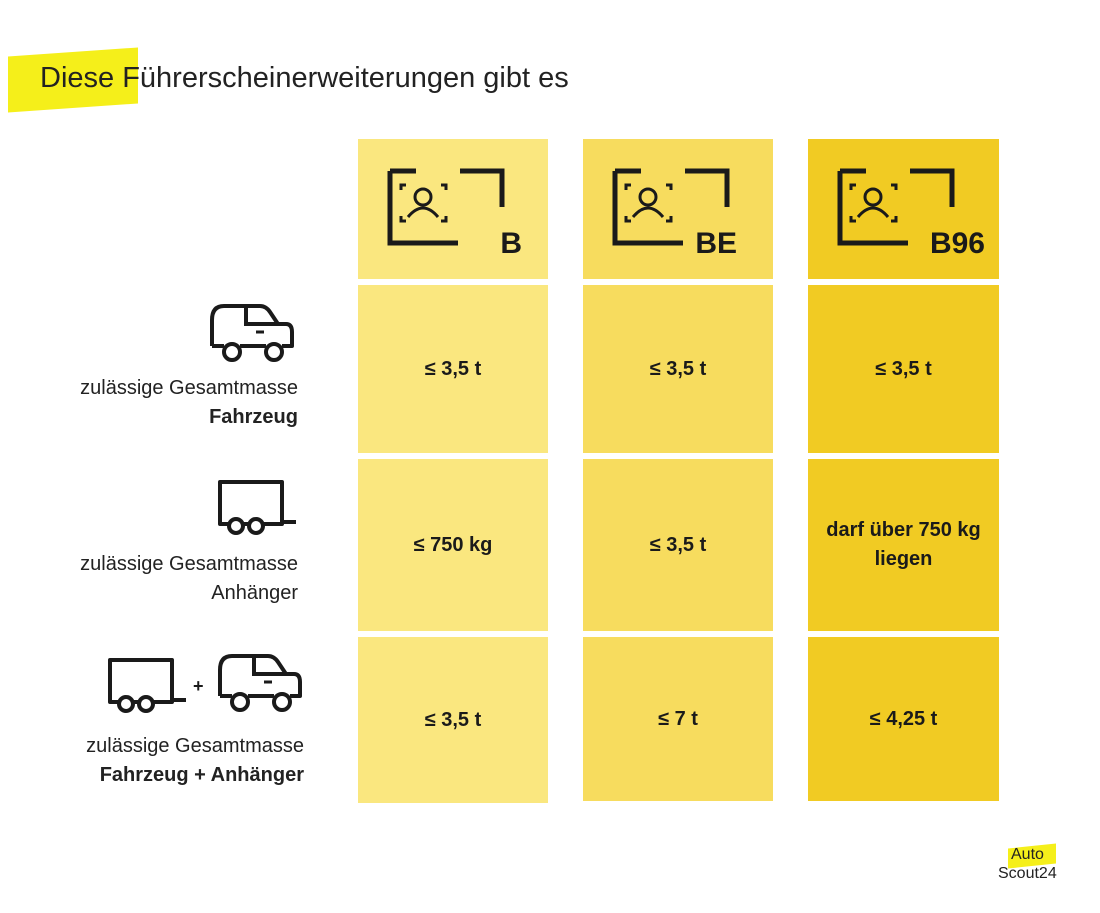 This screenshot has width=1100, height=913. I want to click on page-title: Diese Führerscheinerweiterungen gibt es, so click(304, 78).